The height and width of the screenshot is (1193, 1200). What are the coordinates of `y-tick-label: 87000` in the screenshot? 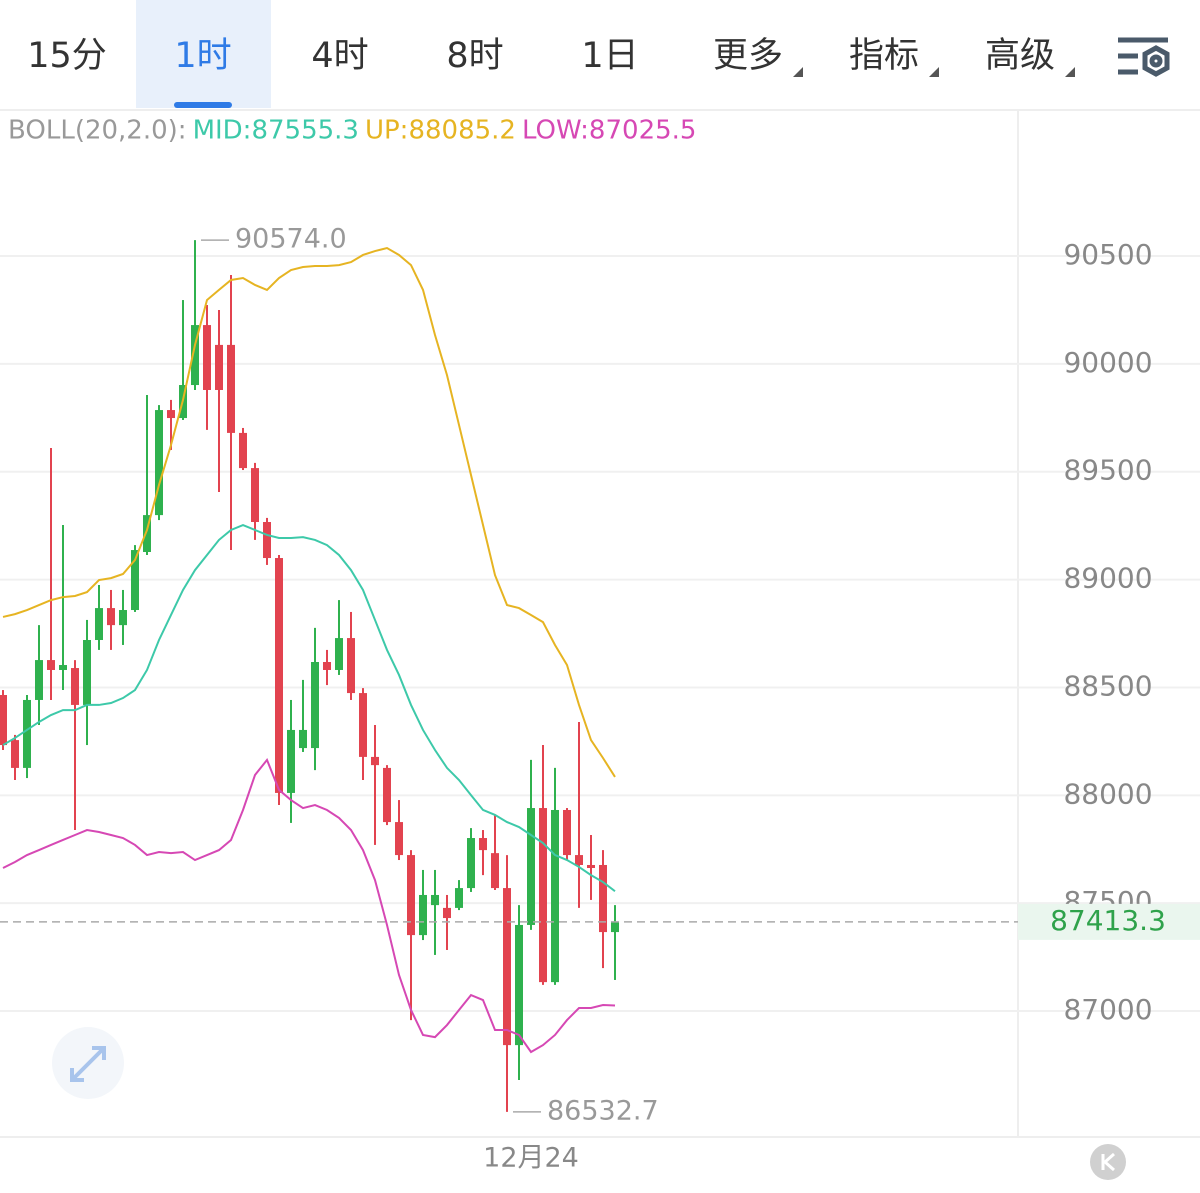 It's located at (1107, 1009).